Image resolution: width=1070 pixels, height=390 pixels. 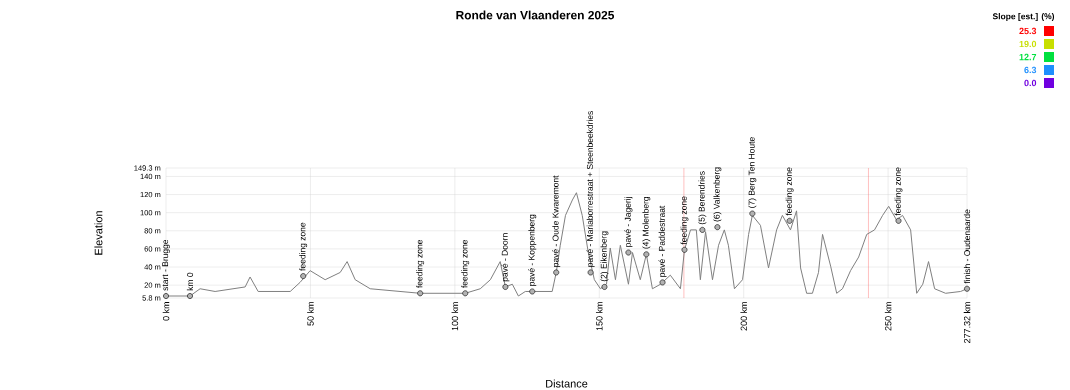 I want to click on annotation: pavé - Doorn, so click(x=505, y=257).